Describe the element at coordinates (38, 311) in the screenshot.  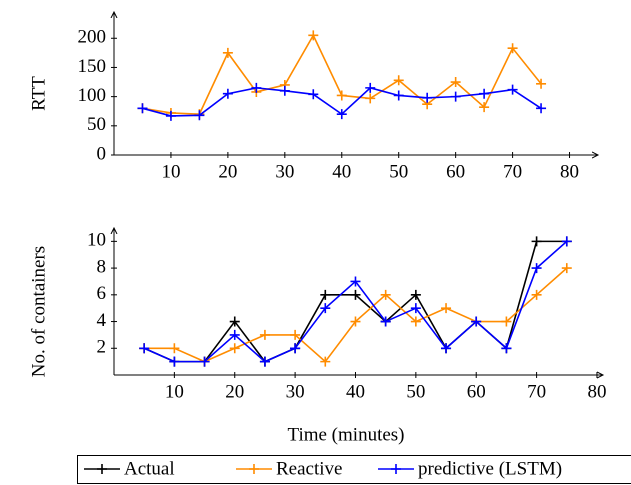
I see `y-axis-label: No. of containers` at that location.